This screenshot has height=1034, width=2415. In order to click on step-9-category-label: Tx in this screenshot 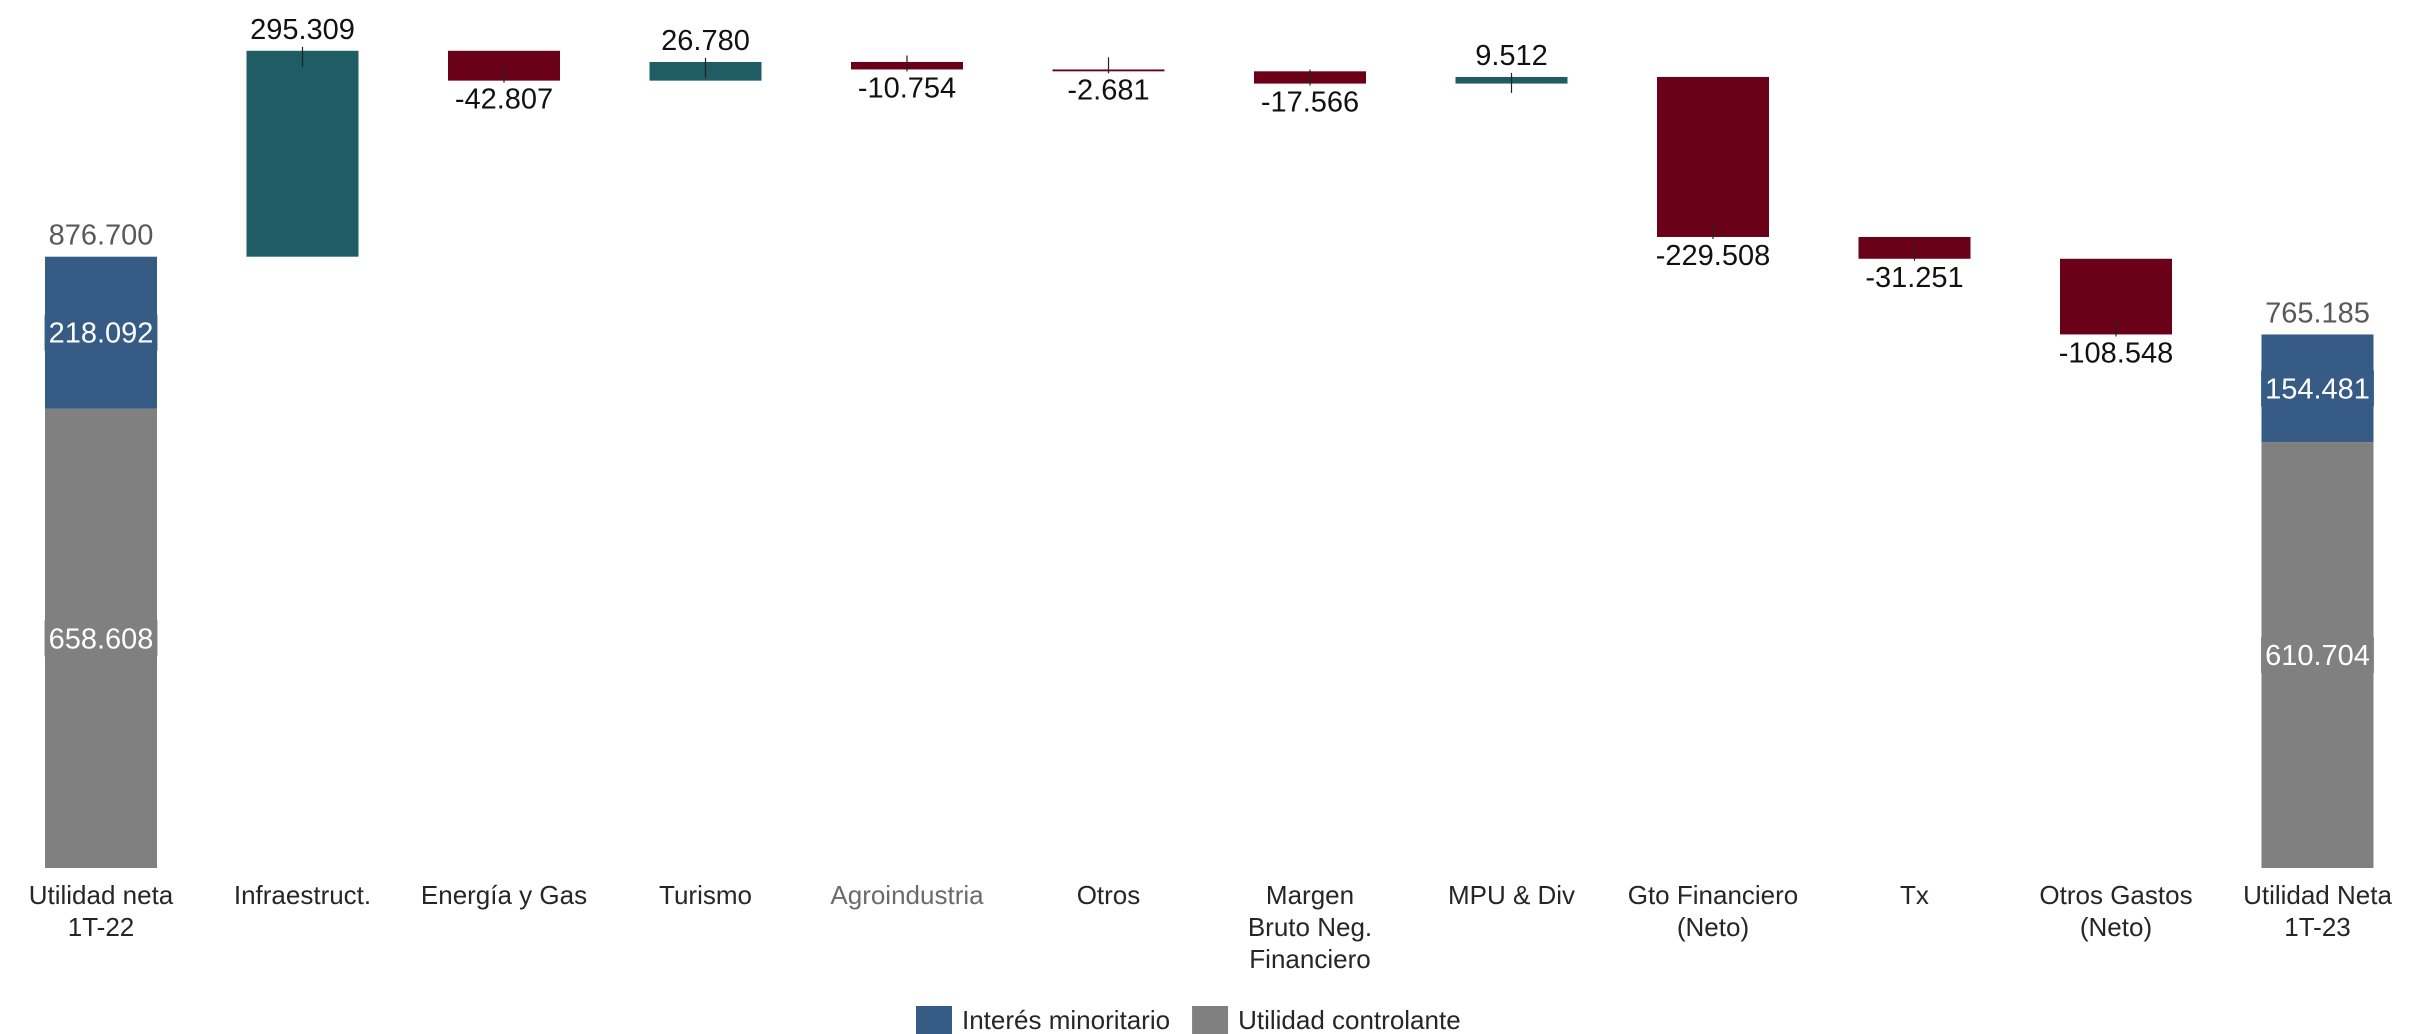, I will do `click(1914, 895)`.